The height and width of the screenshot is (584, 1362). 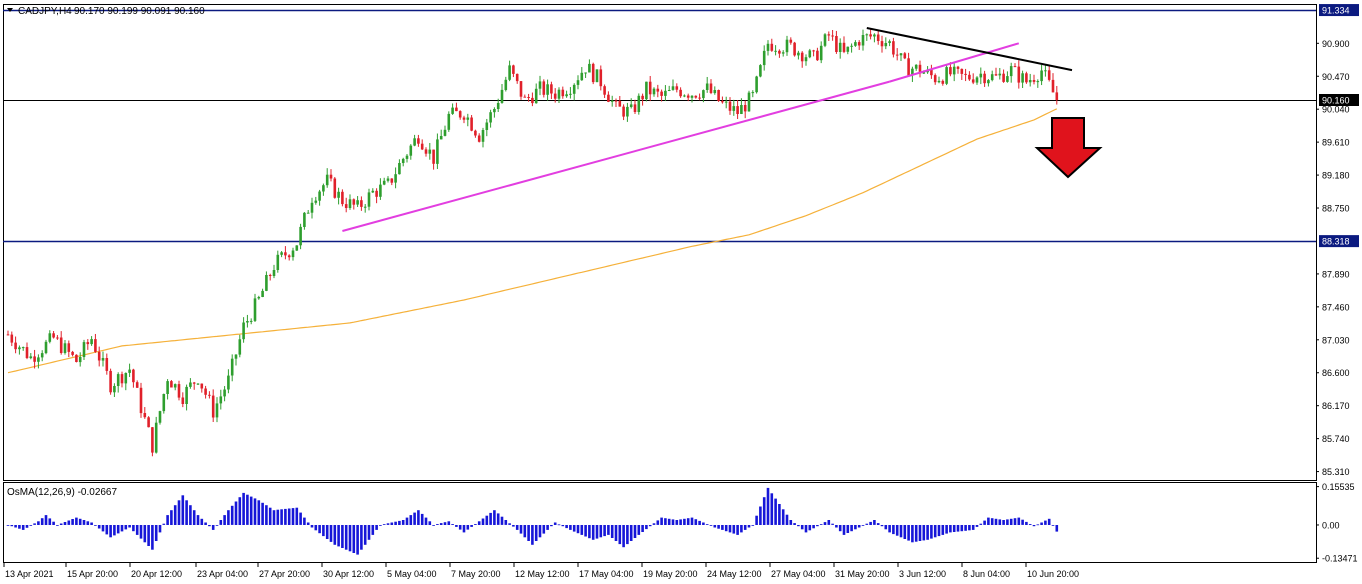 What do you see at coordinates (1336, 44) in the screenshot?
I see `price-tick-label: 90.900` at bounding box center [1336, 44].